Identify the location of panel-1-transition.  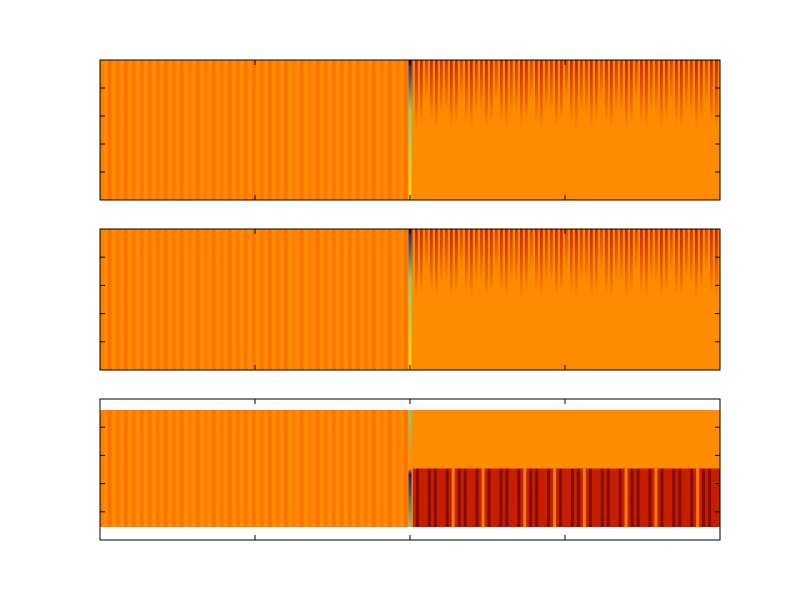
(410, 299).